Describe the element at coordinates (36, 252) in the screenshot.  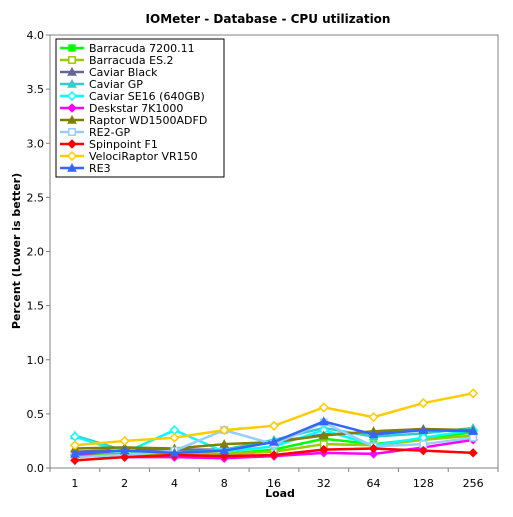
I see `y-tick-label: 2.0` at that location.